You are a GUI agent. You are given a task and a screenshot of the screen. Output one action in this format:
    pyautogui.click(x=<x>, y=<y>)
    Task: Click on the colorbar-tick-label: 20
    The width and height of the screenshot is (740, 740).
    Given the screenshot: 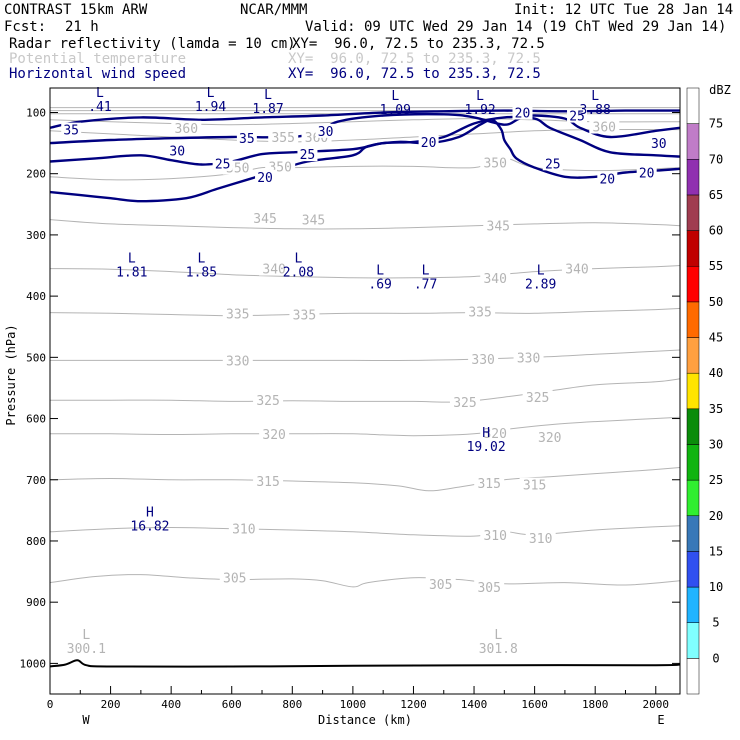 What is the action you would take?
    pyautogui.click(x=716, y=516)
    